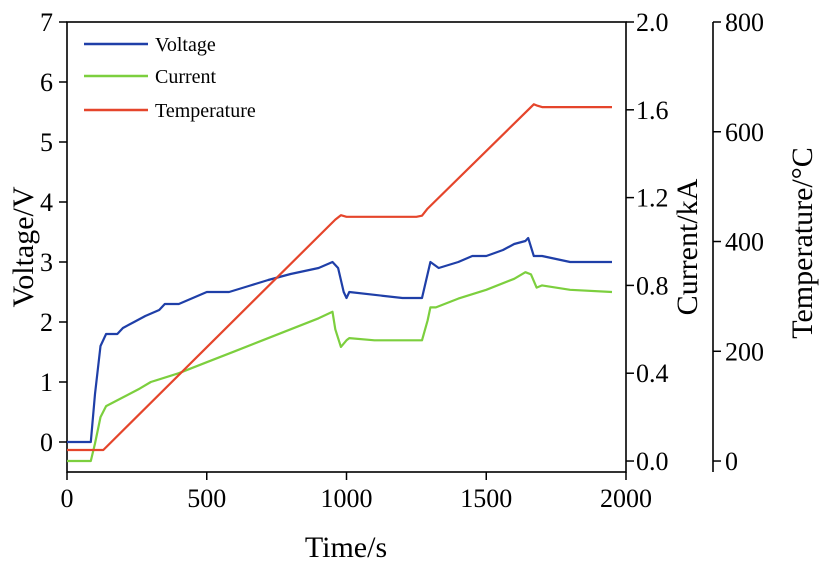  Describe the element at coordinates (46, 442) in the screenshot. I see `y-left-tick-label: 0` at that location.